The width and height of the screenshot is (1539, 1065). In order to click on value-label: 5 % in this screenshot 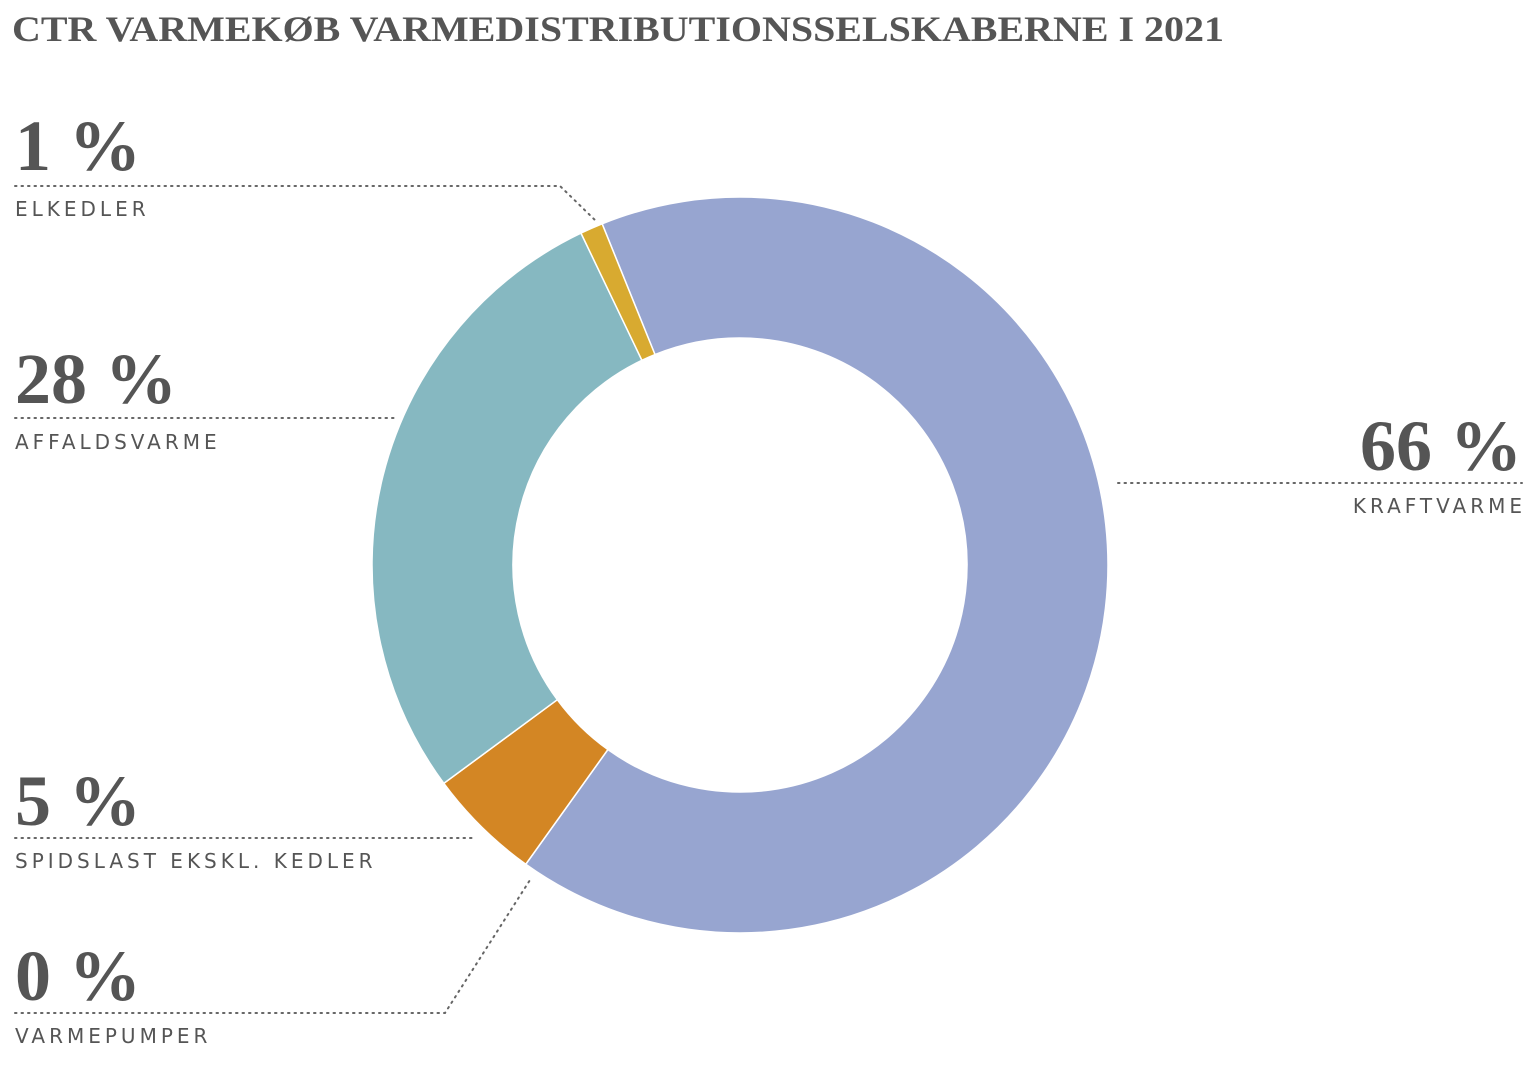, I will do `click(78, 801)`.